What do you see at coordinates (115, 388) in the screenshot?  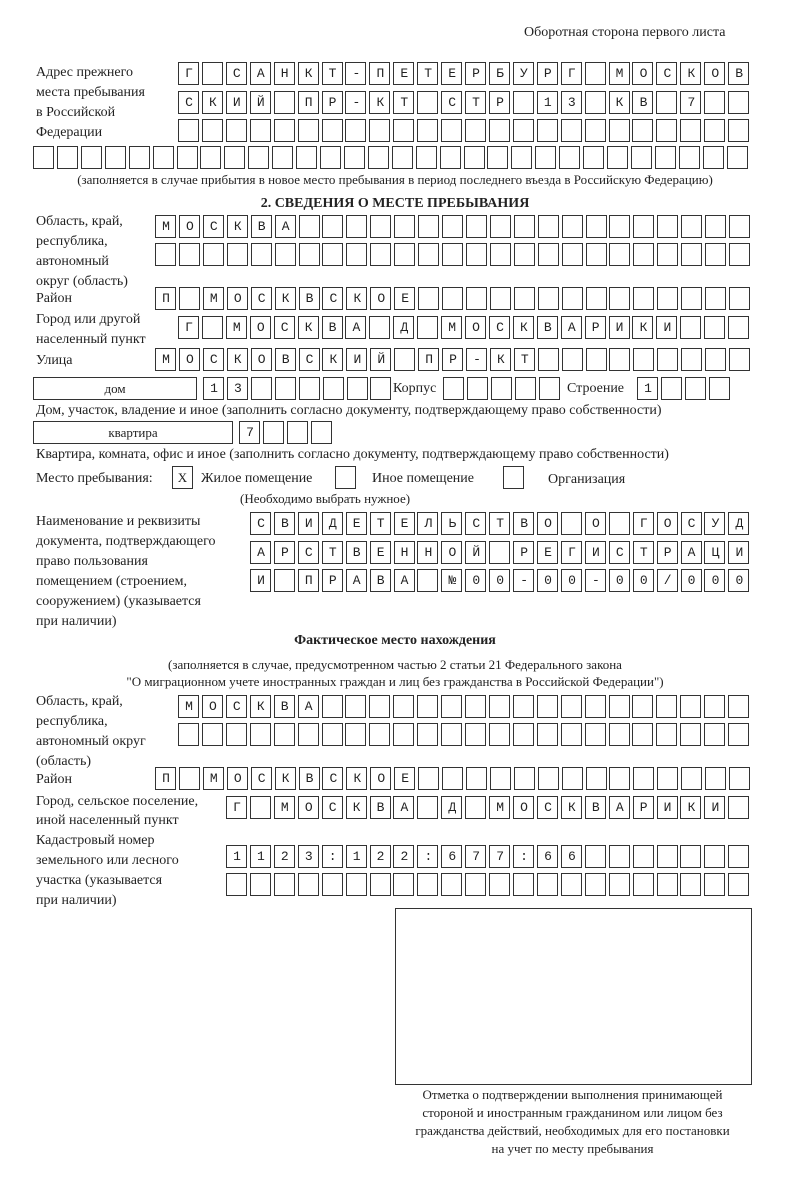 I see `house-type-field: дом` at bounding box center [115, 388].